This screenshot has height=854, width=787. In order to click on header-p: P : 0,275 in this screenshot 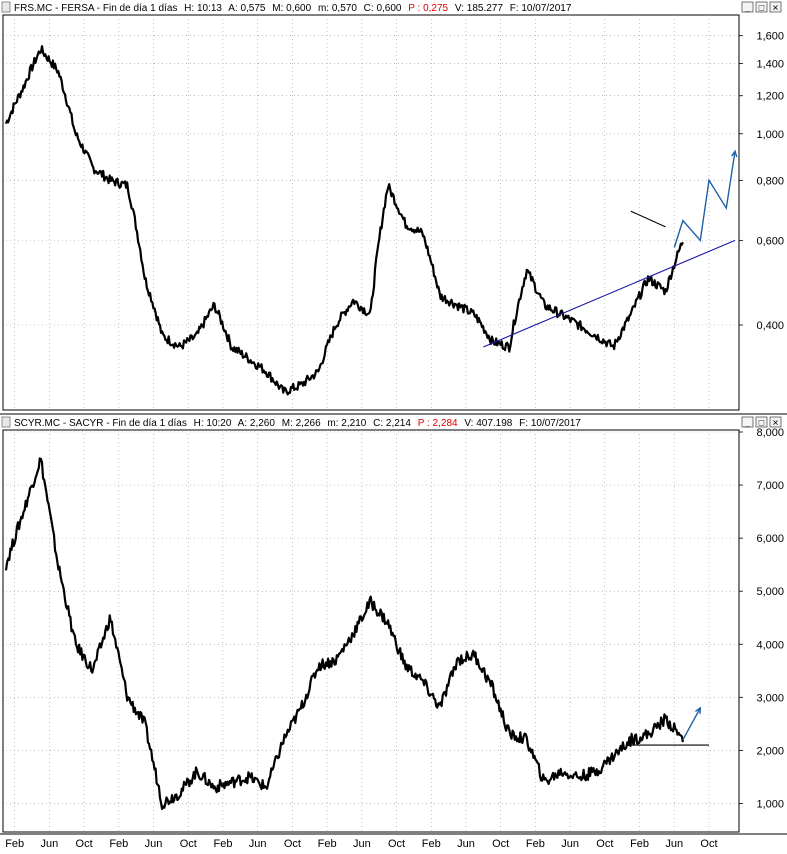, I will do `click(428, 8)`.